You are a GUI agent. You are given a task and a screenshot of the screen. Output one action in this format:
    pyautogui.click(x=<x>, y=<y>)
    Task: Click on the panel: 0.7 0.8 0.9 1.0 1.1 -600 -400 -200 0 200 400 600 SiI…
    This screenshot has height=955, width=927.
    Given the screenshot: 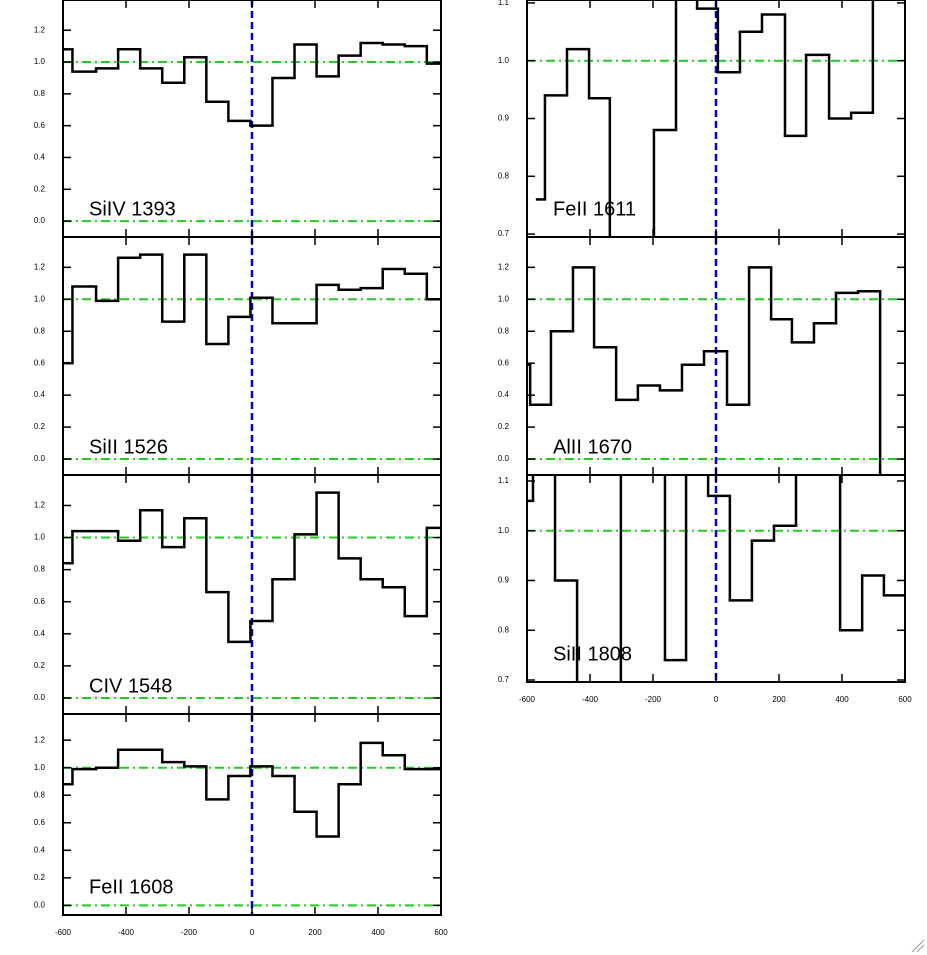 What is the action you would take?
    pyautogui.click(x=705, y=589)
    